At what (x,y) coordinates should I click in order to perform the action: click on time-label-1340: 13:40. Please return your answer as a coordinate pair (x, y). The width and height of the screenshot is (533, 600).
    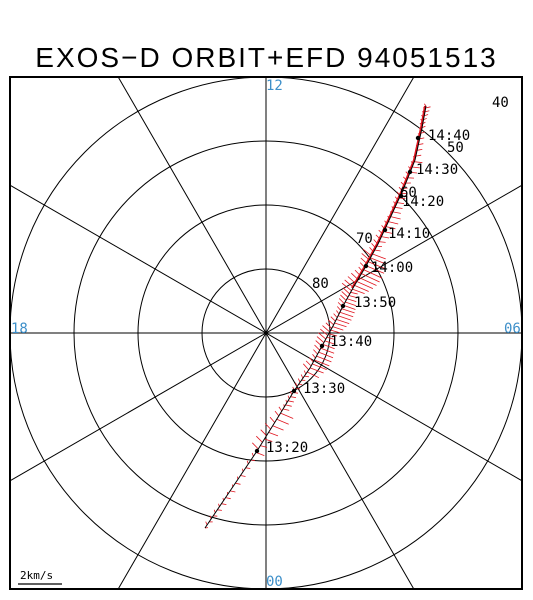
    Looking at the image, I should click on (351, 342).